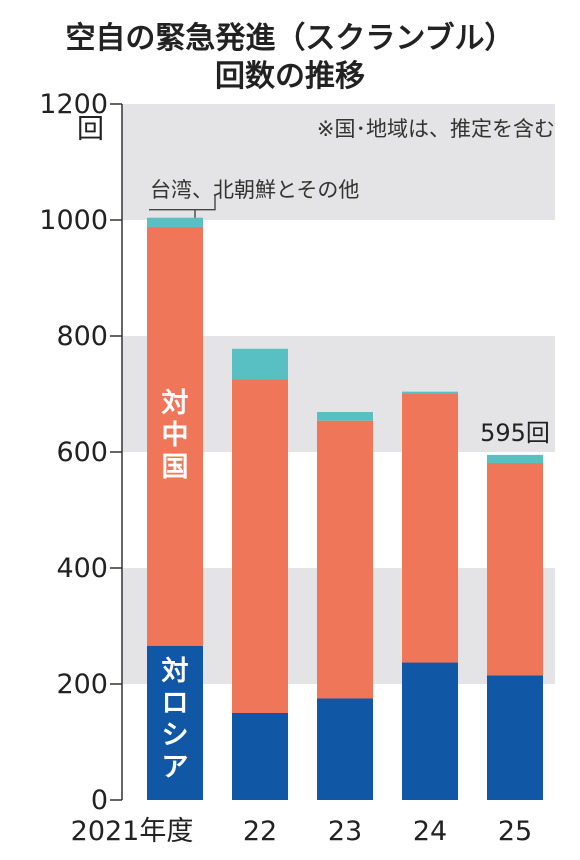 This screenshot has height=860, width=580. Describe the element at coordinates (90, 129) in the screenshot. I see `y-axis-unit: 回` at that location.